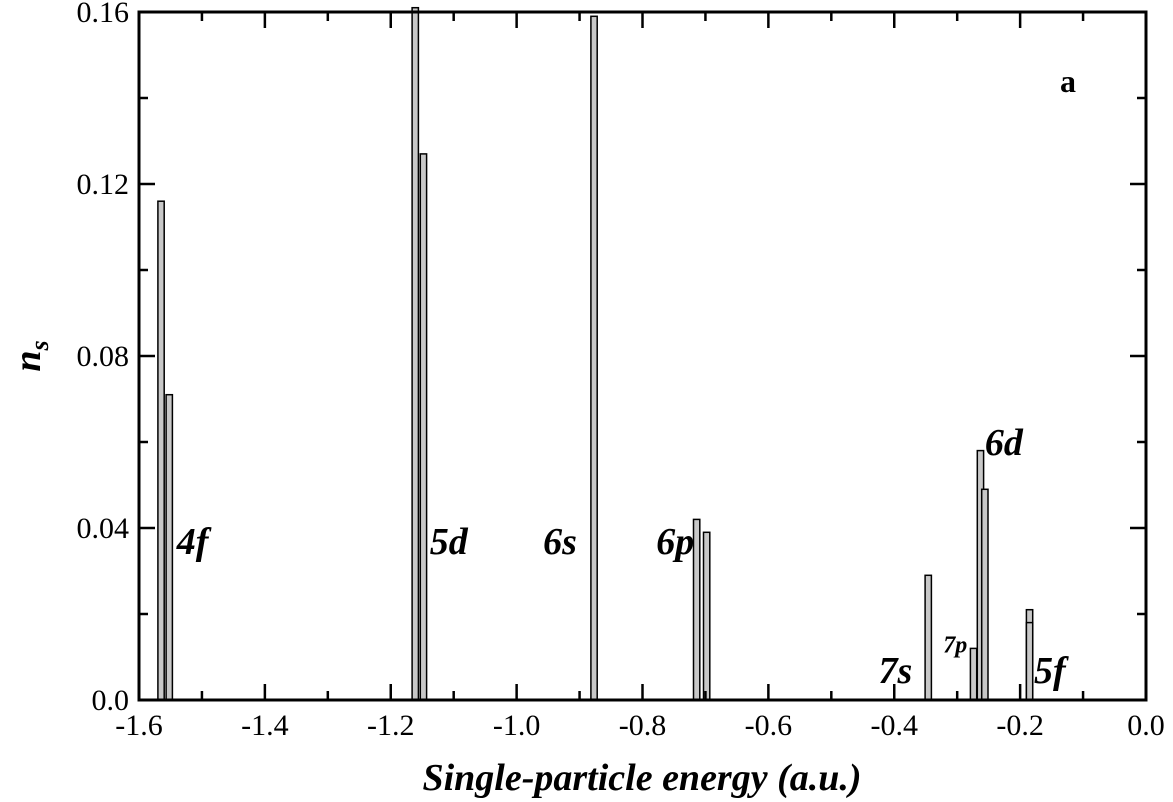 The width and height of the screenshot is (1173, 802). What do you see at coordinates (103, 356) in the screenshot?
I see `y-tick-label: 0.08` at bounding box center [103, 356].